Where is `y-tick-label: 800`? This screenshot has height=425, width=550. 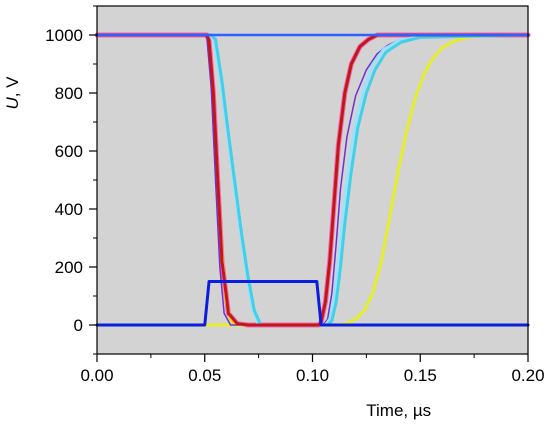
y-tick-label: 800 is located at coordinates (69, 93).